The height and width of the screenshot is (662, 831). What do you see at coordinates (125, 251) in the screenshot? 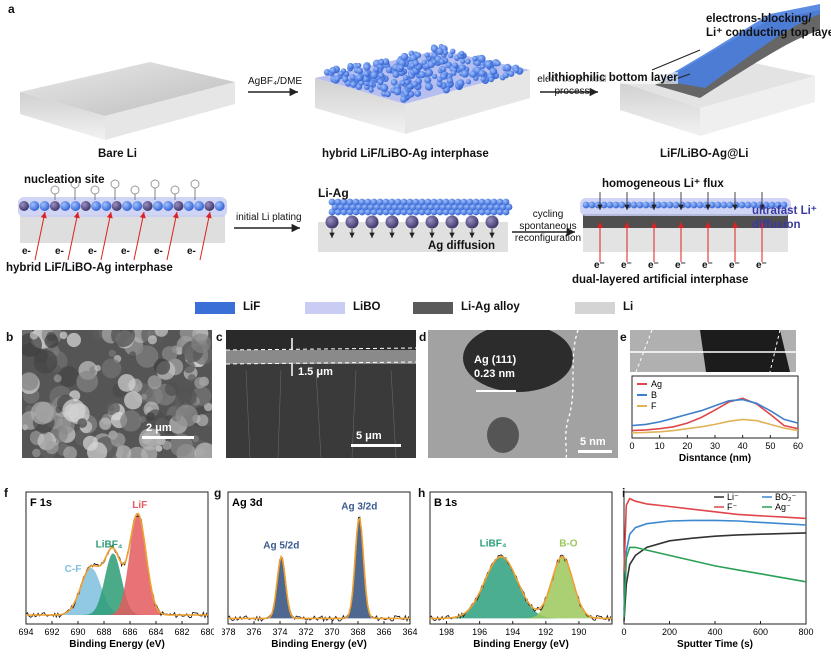
I see `electron-label: e-` at bounding box center [125, 251].